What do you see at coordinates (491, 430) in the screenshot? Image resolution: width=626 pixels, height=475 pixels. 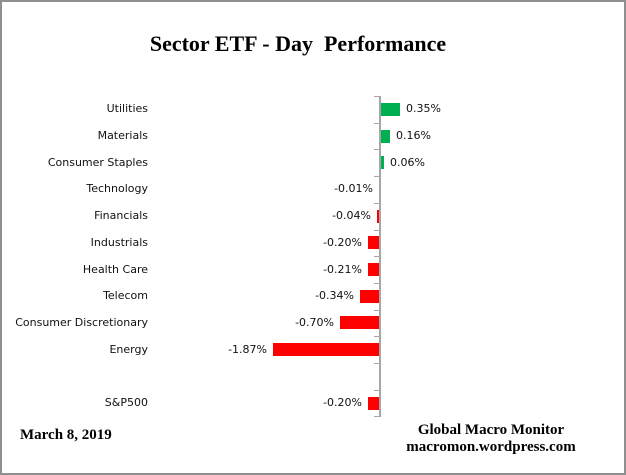 I see `footer-source-name: Global Macro Monitor` at bounding box center [491, 430].